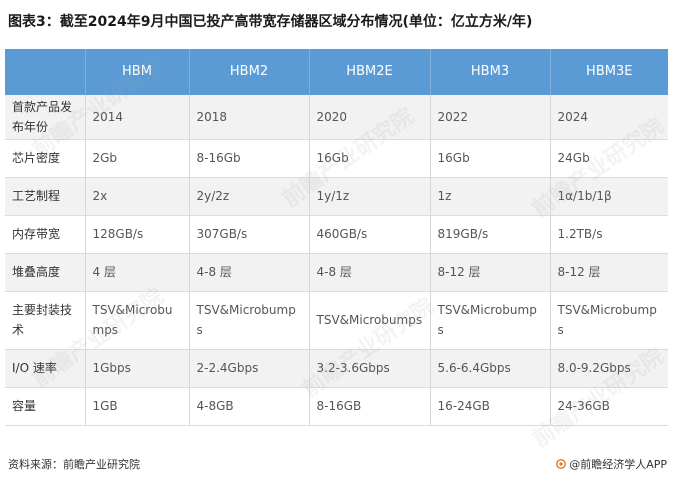 Image resolution: width=675 pixels, height=488 pixels. What do you see at coordinates (137, 158) in the screenshot?
I see `table-cell: 2Gb` at bounding box center [137, 158].